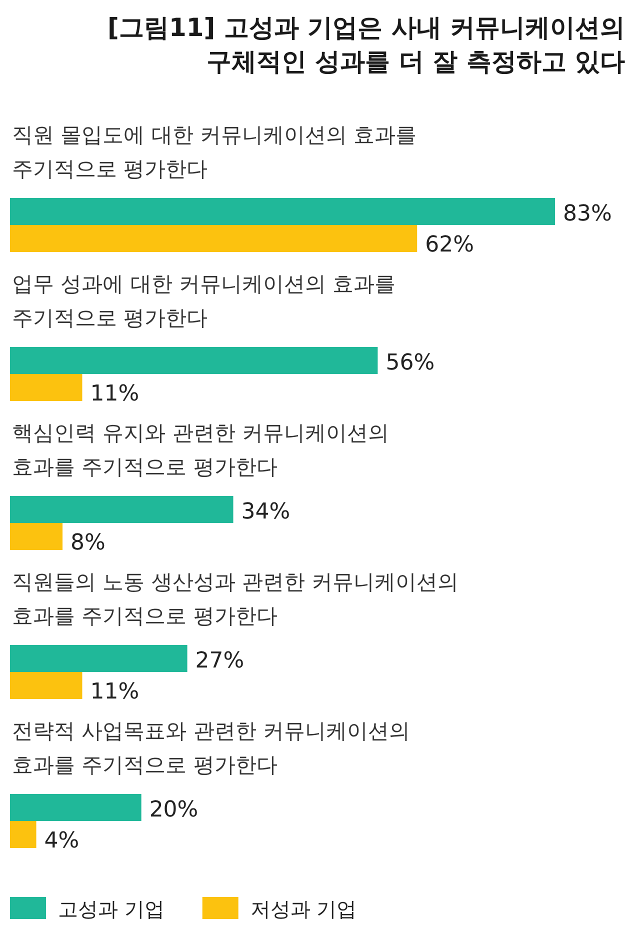 Image resolution: width=640 pixels, height=941 pixels. I want to click on data-label: 62%, so click(449, 245).